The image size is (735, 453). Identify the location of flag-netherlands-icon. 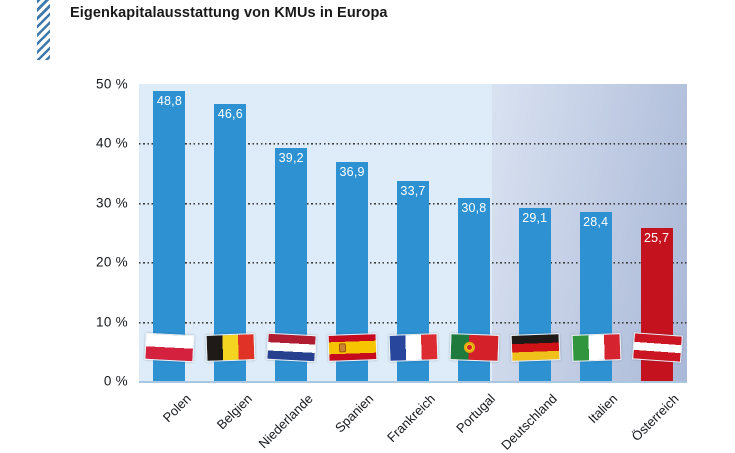
(291, 347).